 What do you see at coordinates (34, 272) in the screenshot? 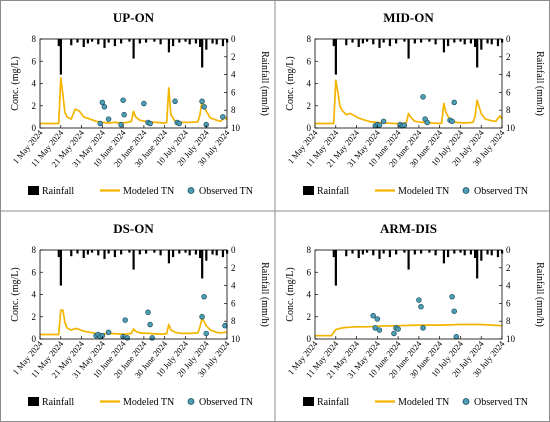
I see `y-left-tick-label: 6` at bounding box center [34, 272].